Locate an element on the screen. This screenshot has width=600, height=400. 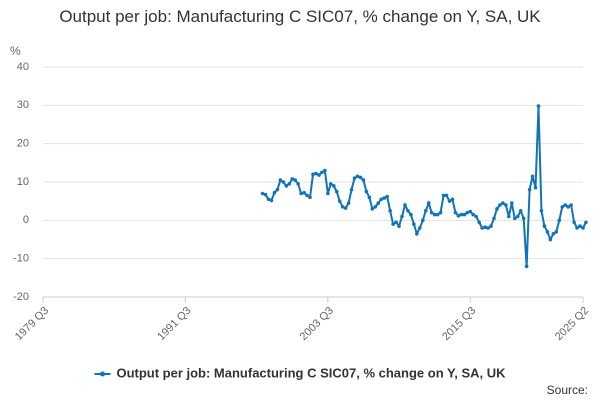
x-tick-label: 2015 Q3 is located at coordinates (459, 324).